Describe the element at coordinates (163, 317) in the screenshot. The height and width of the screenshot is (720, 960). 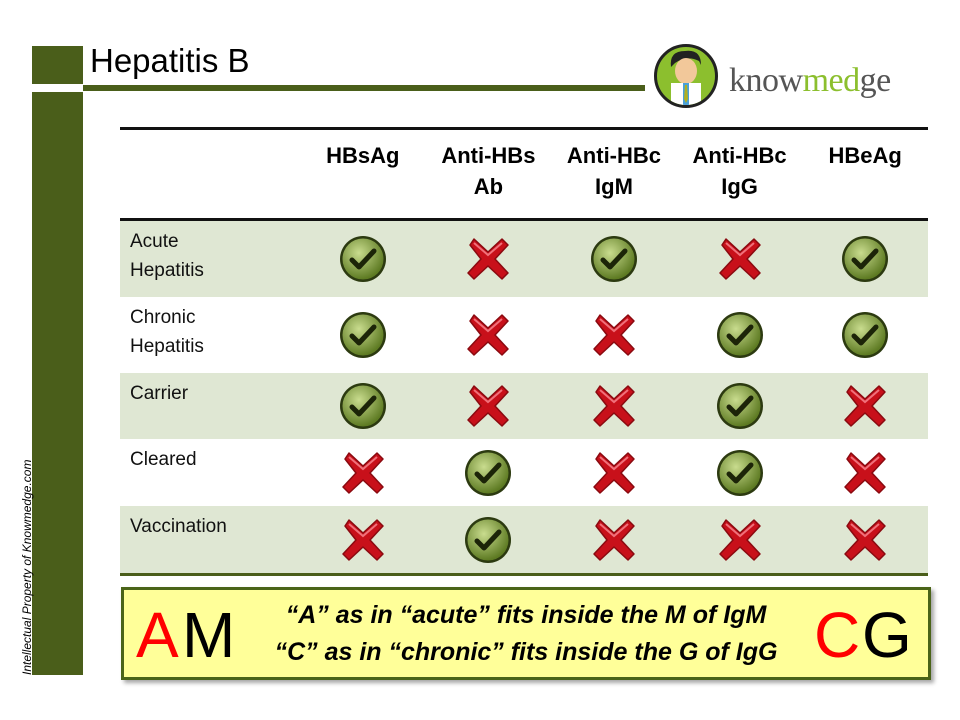
I see `row-label-line1: Chronic` at that location.